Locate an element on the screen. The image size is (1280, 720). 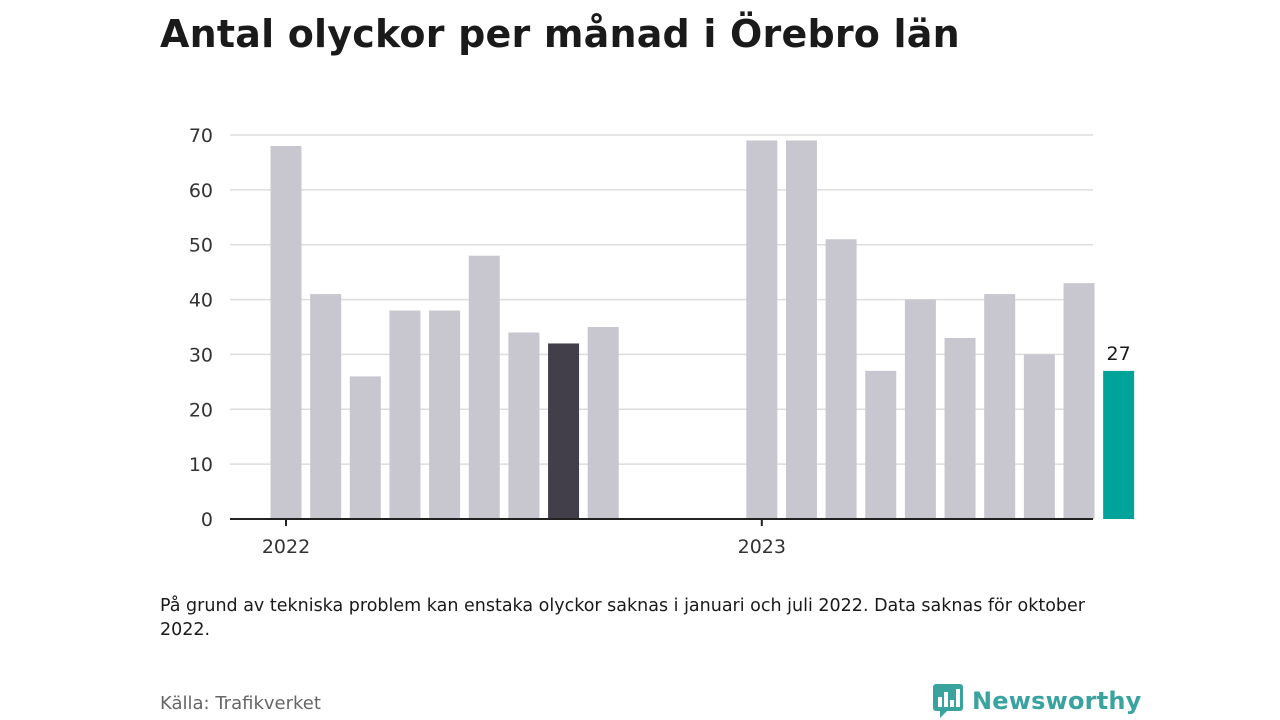
brand: Newsworthy is located at coordinates (1037, 701).